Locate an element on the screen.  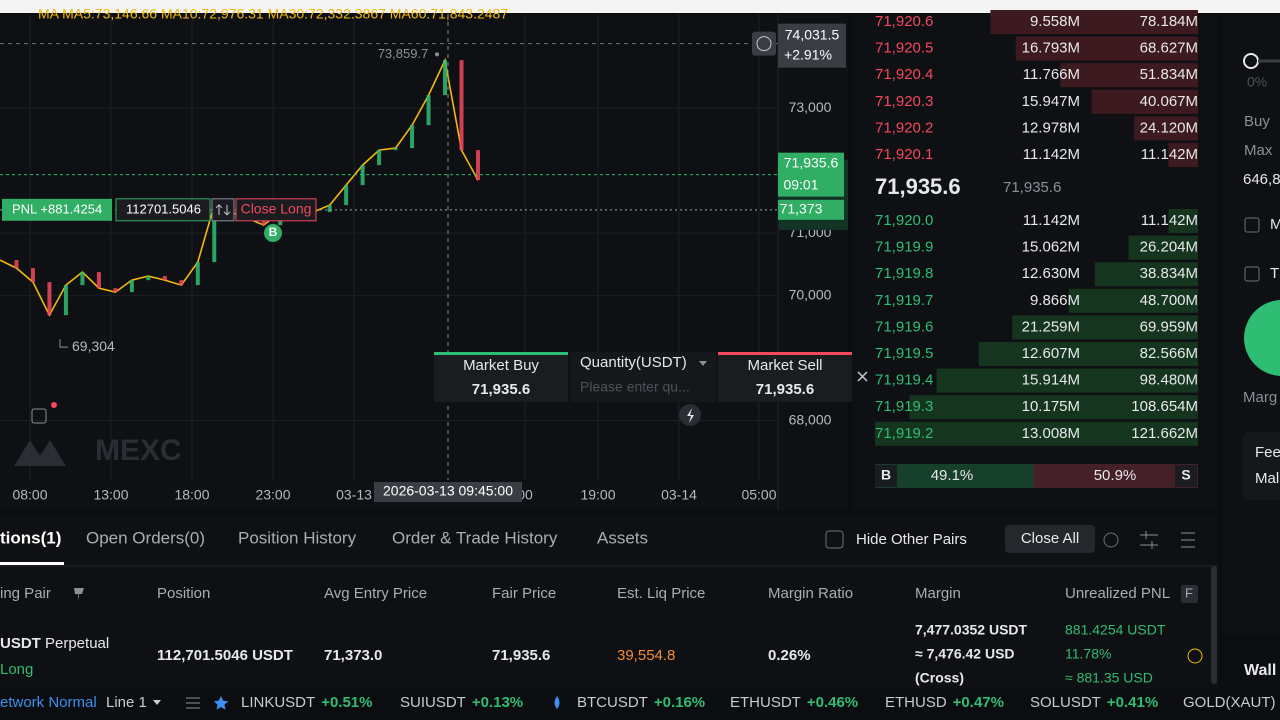
book-total: 108.654M is located at coordinates (1164, 406).